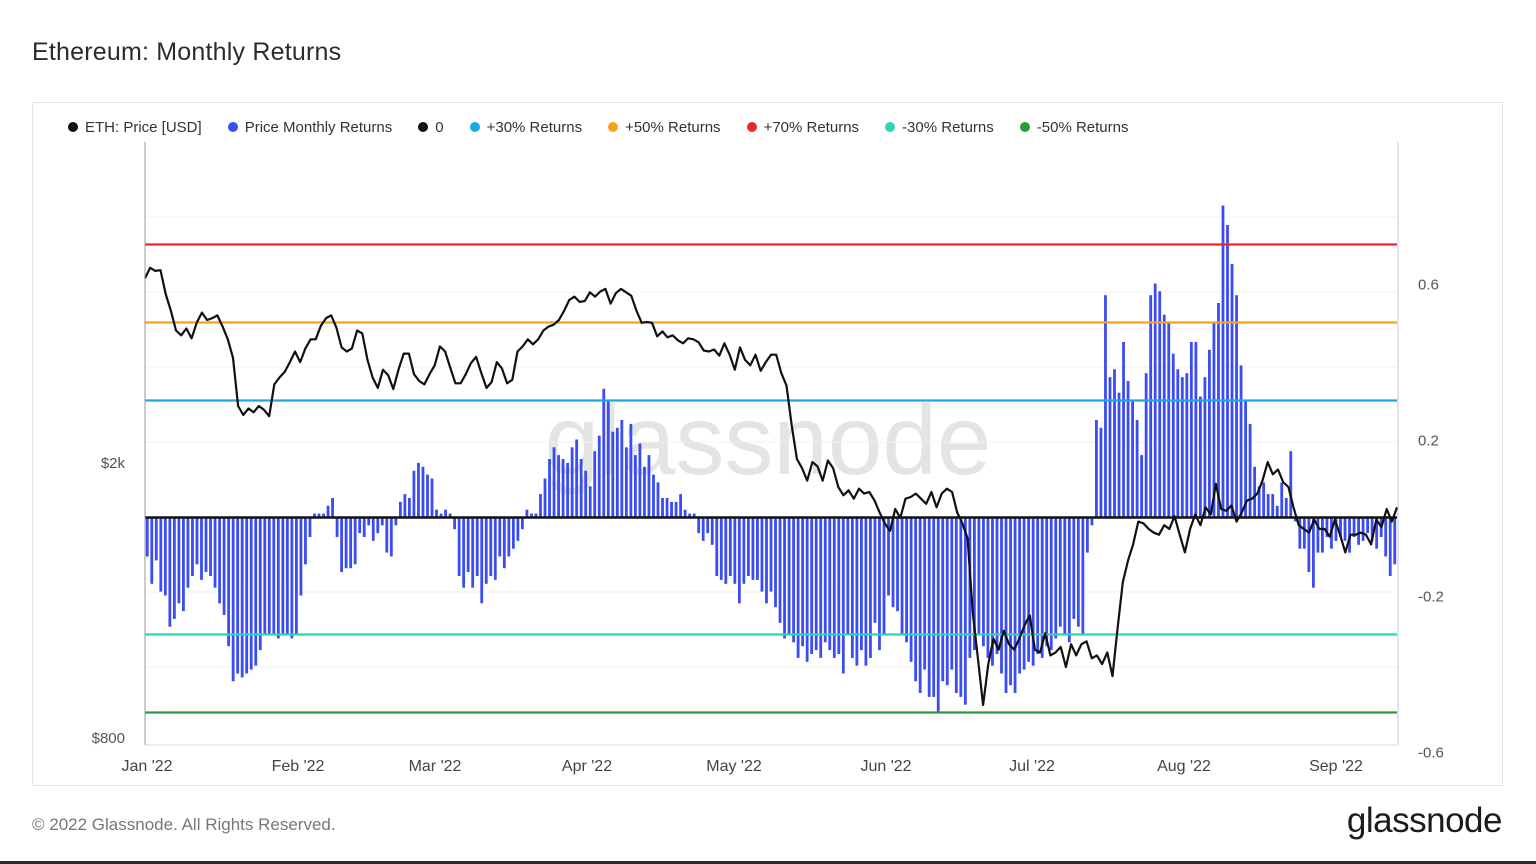 Image resolution: width=1536 pixels, height=864 pixels. I want to click on x-tick-label: Mar '22, so click(435, 766).